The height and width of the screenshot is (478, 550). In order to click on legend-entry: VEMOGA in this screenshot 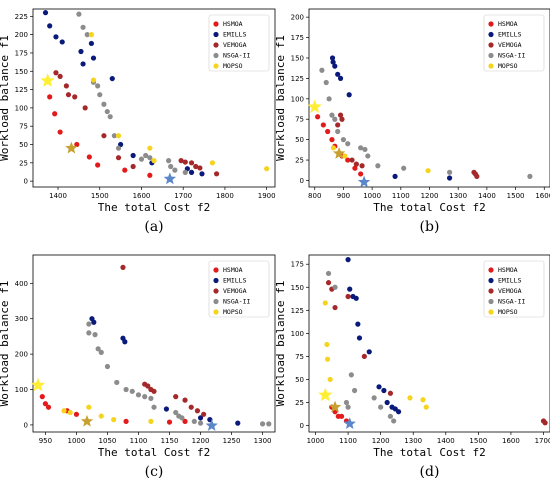, I will do `click(510, 45)`.